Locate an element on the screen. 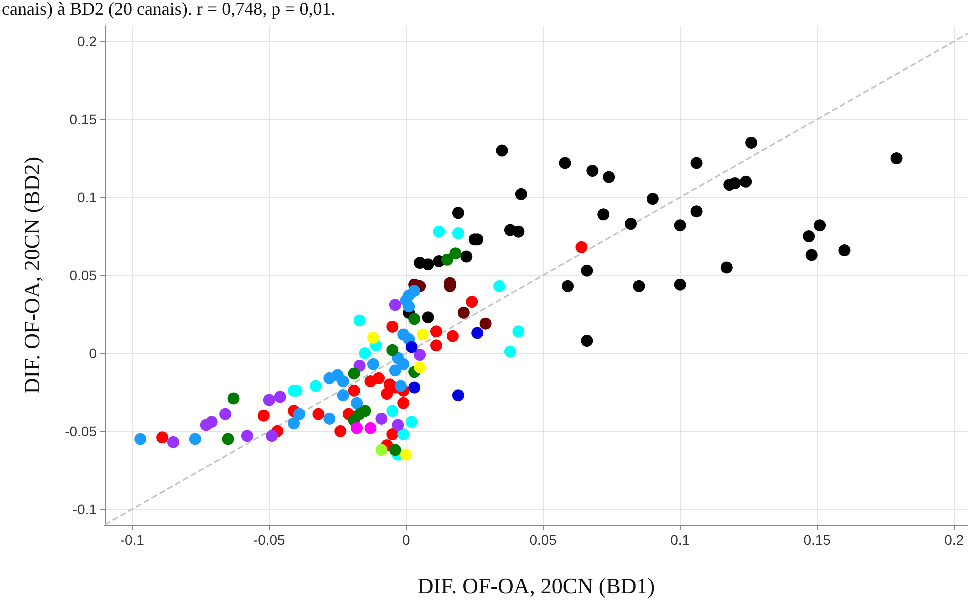  x-axis-title: DIF. OF-OA, 20CN (BD1) is located at coordinates (537, 586).